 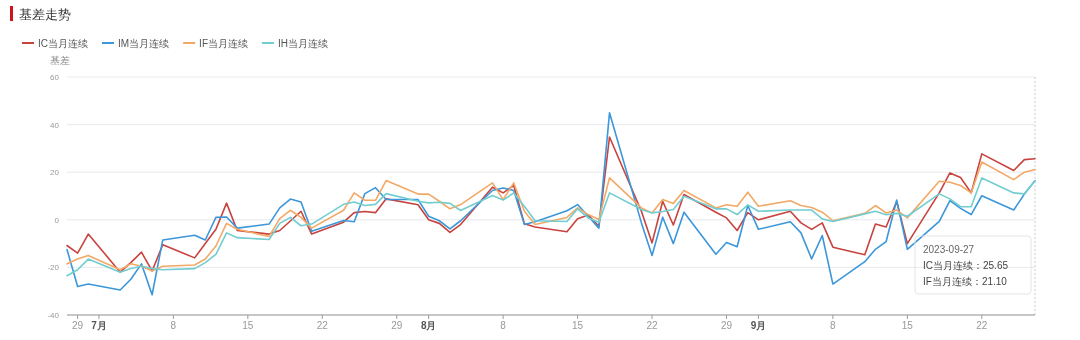 What do you see at coordinates (53, 268) in the screenshot?
I see `y-tick-label: -20` at bounding box center [53, 268].